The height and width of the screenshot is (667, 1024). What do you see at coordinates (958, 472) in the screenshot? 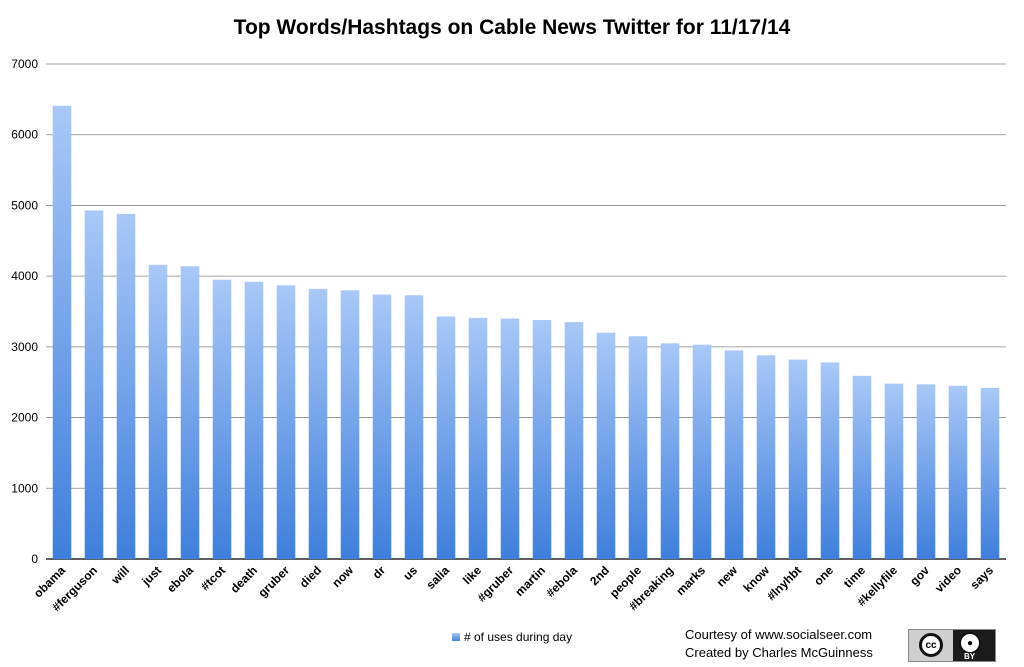
I see `bar-video` at bounding box center [958, 472].